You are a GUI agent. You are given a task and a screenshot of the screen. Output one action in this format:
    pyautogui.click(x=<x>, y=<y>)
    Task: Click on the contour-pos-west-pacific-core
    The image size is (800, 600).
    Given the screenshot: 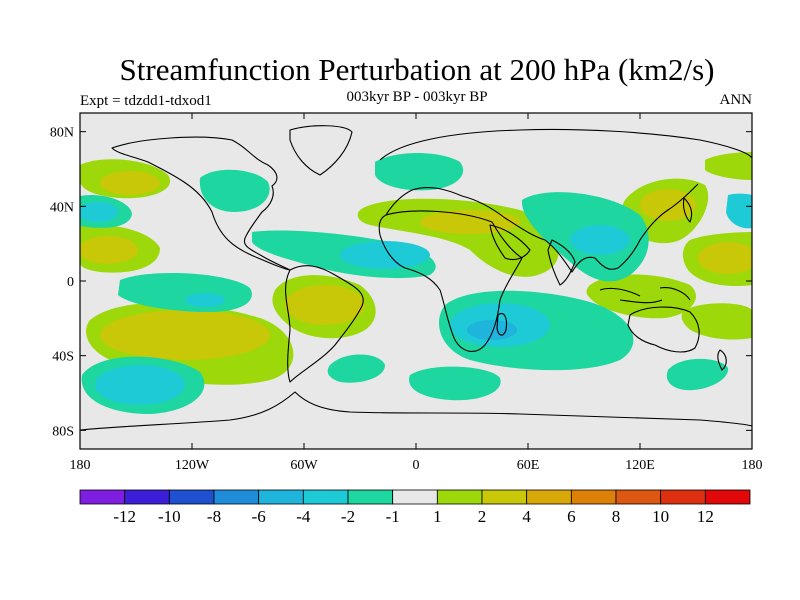 What is the action you would take?
    pyautogui.click(x=109, y=250)
    